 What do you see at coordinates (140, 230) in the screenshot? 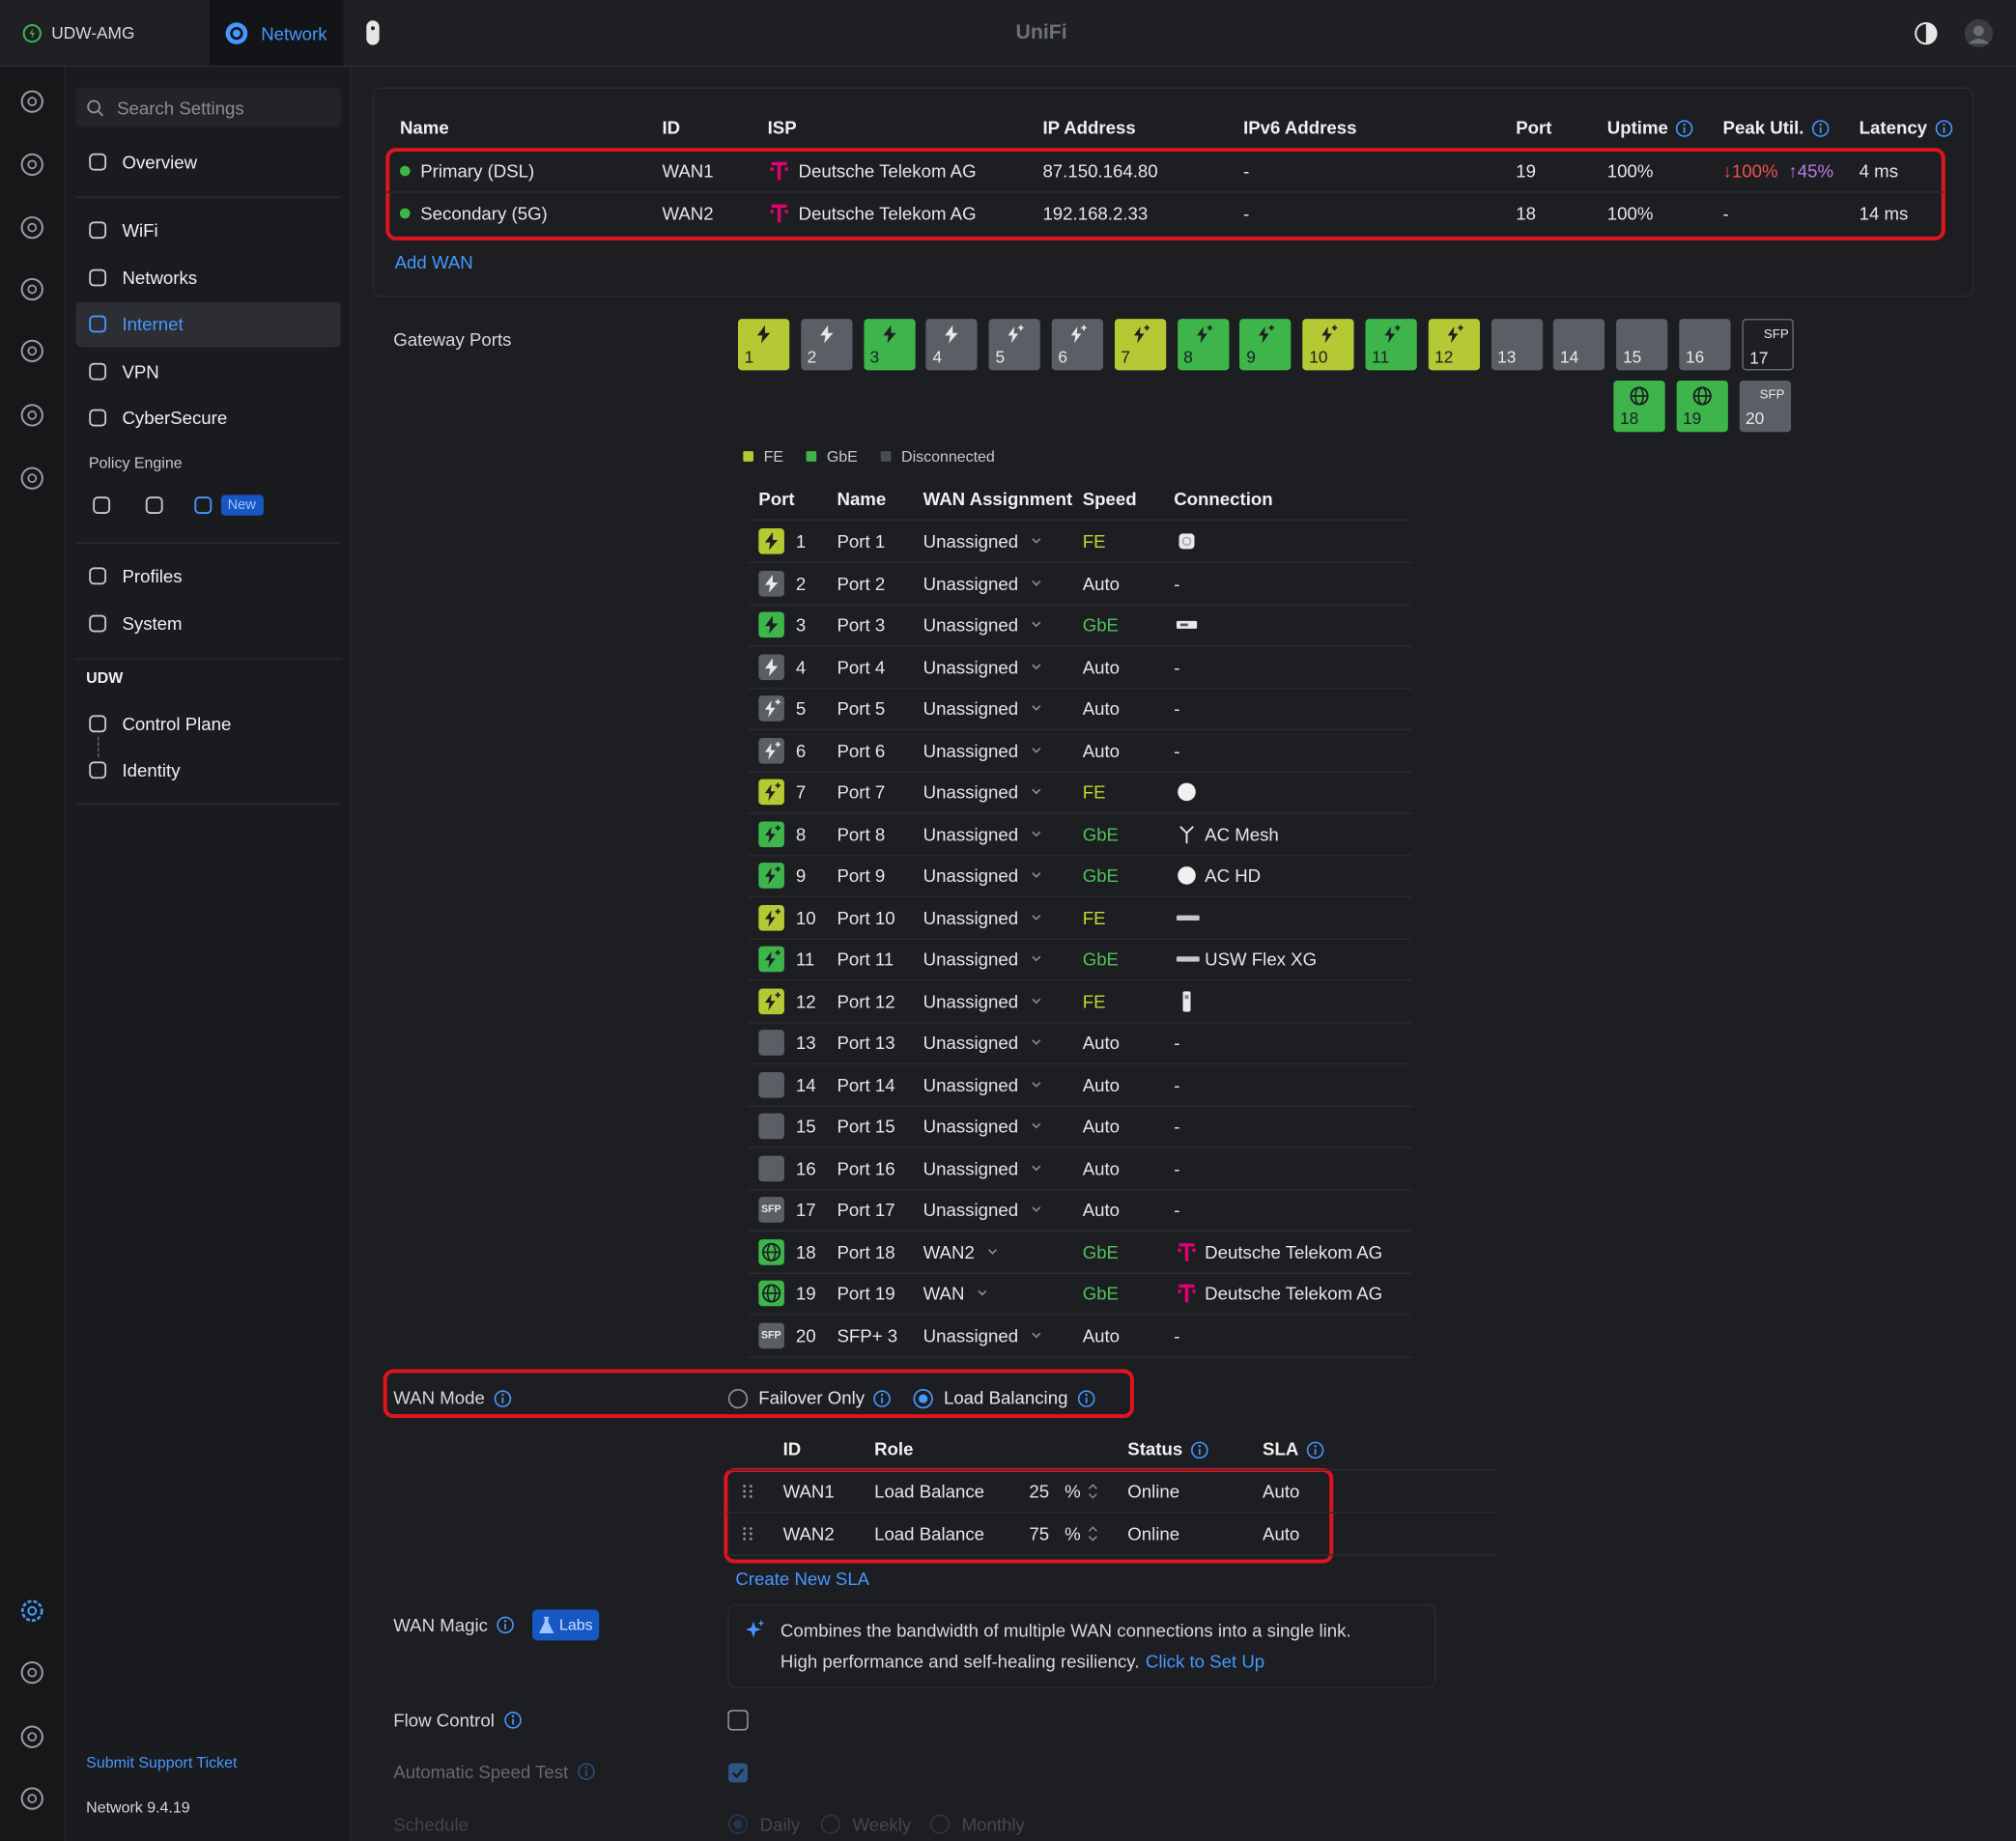
I see `nav-item: WiFi` at bounding box center [140, 230].